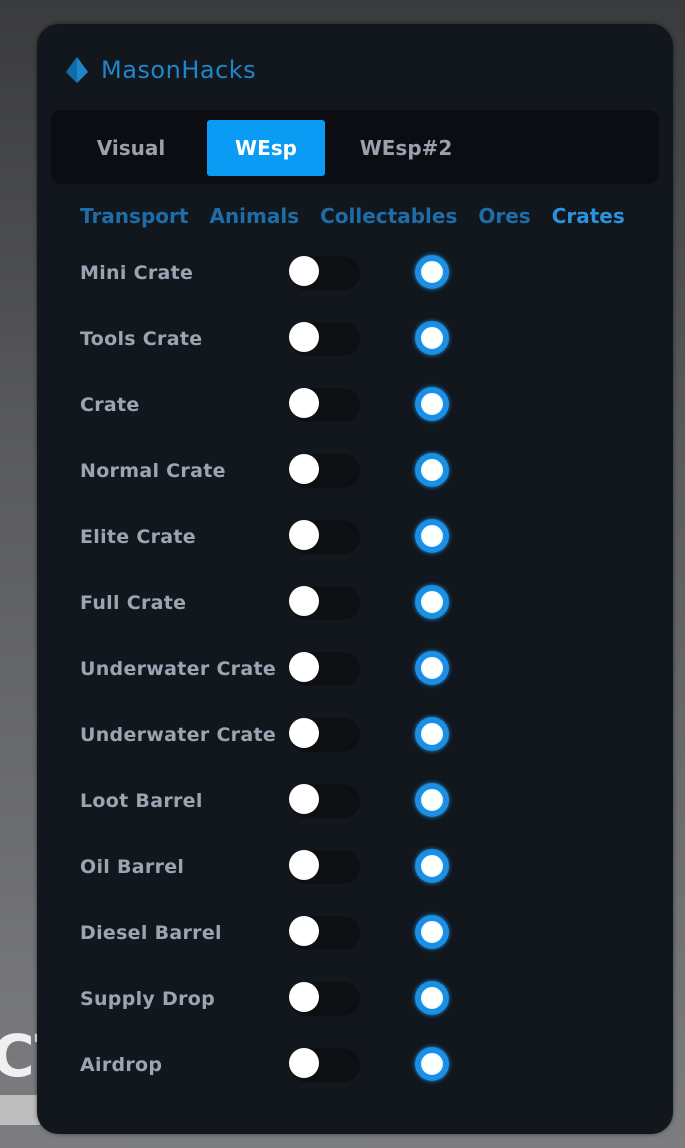  What do you see at coordinates (151, 933) in the screenshot?
I see `item-label: Diesel Barrel` at bounding box center [151, 933].